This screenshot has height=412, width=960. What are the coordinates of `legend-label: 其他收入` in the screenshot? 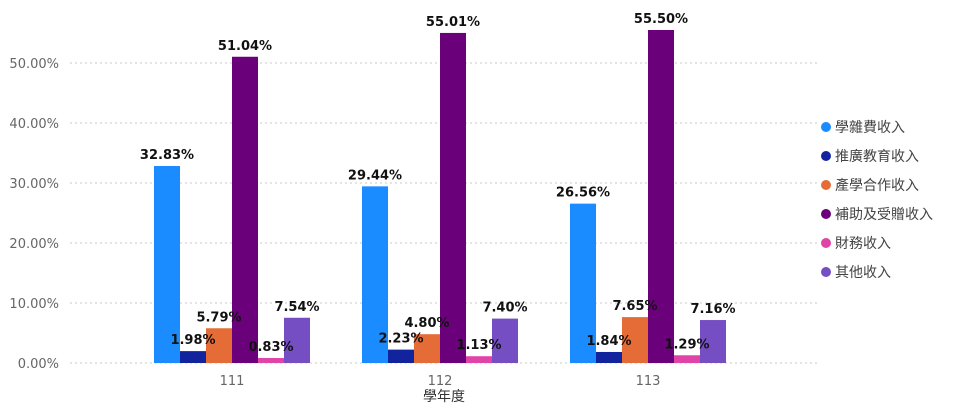 It's located at (863, 273).